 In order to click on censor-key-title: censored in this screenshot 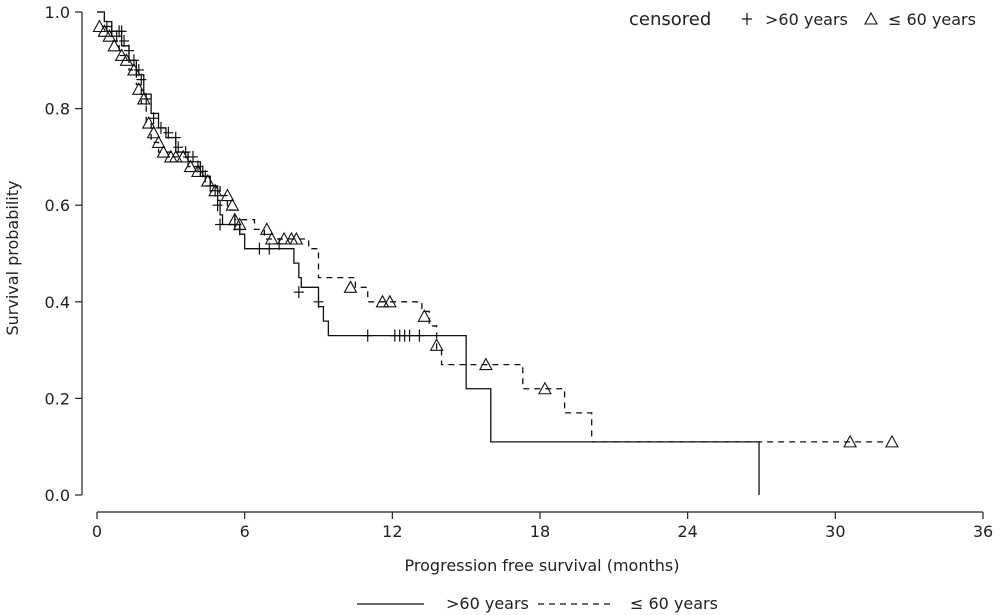, I will do `click(670, 19)`.